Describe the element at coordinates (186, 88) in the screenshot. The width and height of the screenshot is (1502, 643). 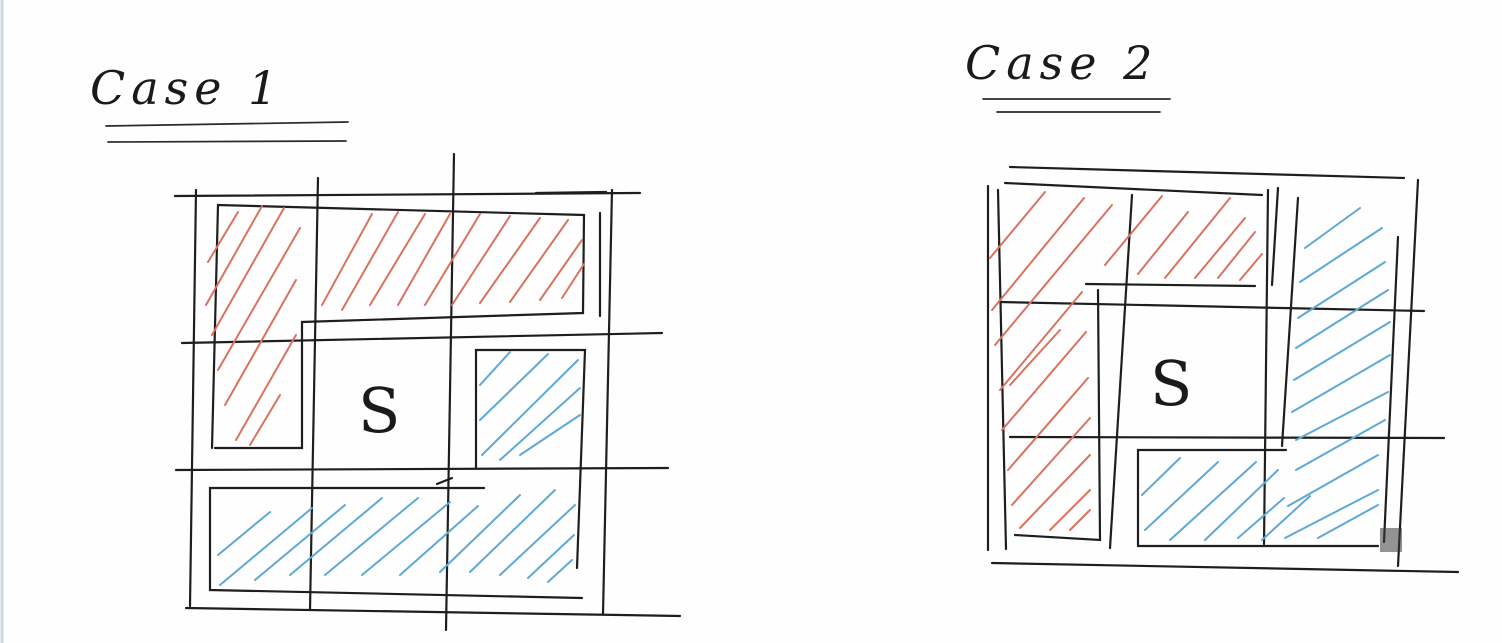
I see `case1-title: Case 1` at that location.